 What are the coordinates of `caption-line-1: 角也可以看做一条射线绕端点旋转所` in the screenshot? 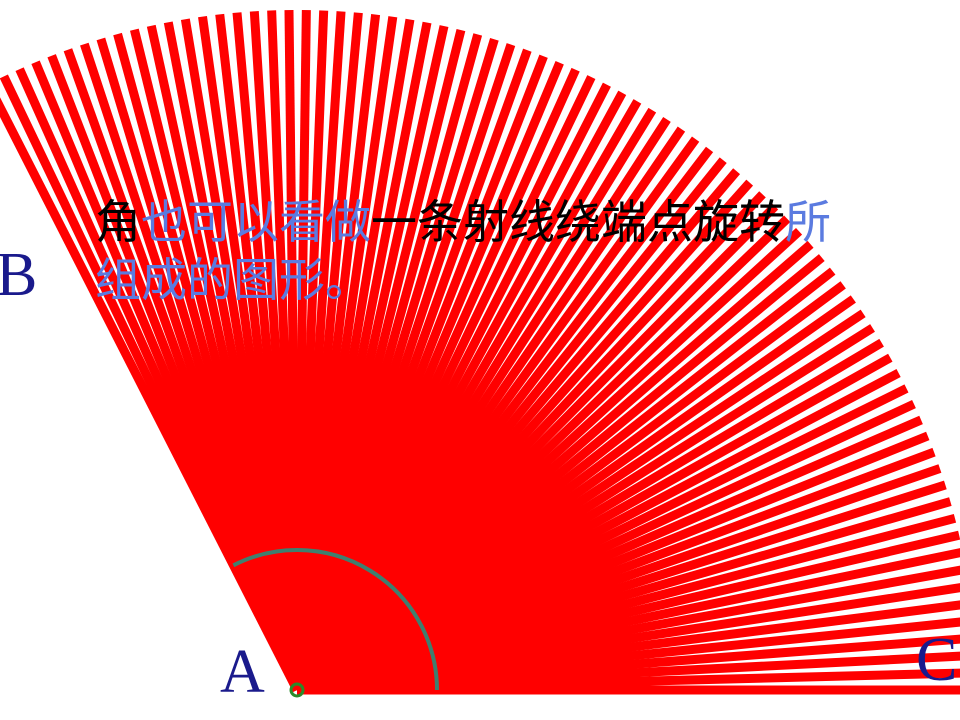 It's located at (463, 222).